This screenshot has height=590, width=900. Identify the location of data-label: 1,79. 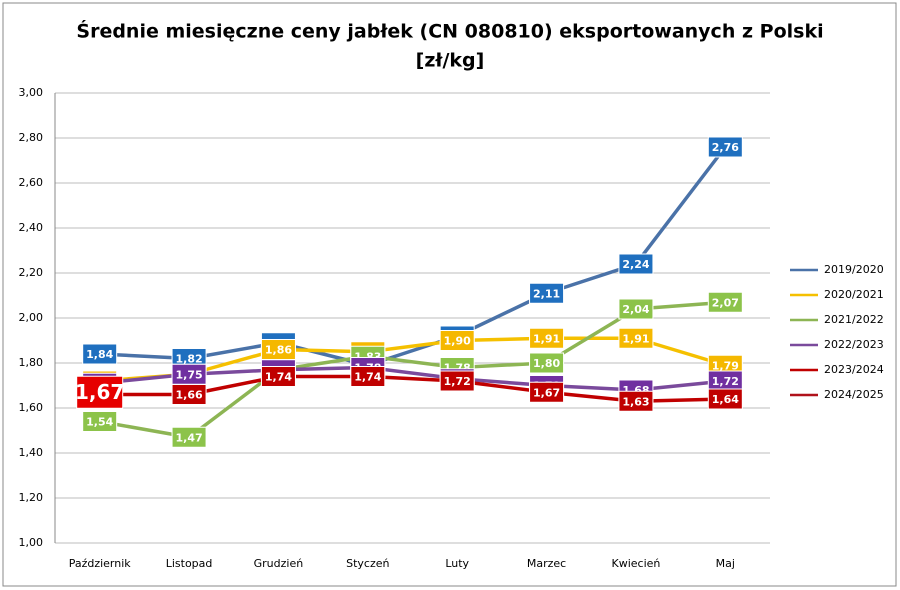
(725, 365).